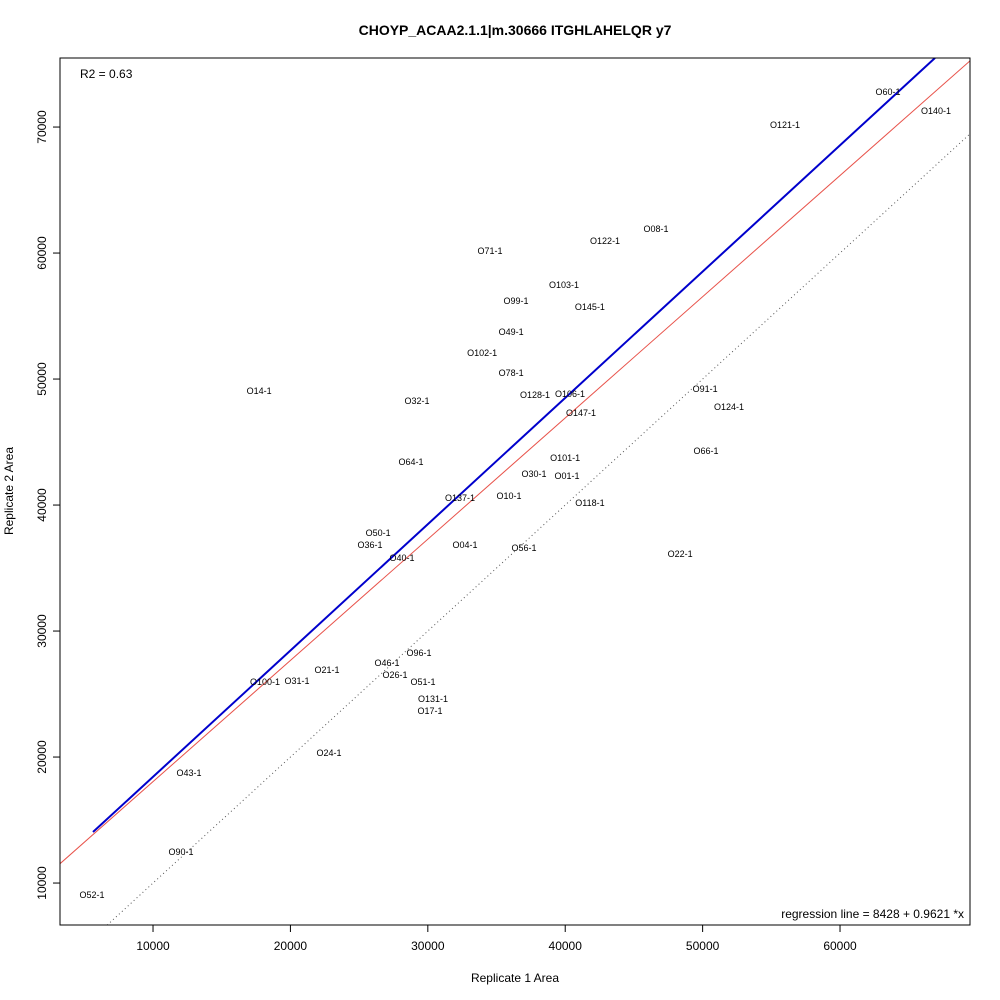 The width and height of the screenshot is (1000, 1000). What do you see at coordinates (9, 491) in the screenshot?
I see `y-axis-title: Replicate 2 Area` at bounding box center [9, 491].